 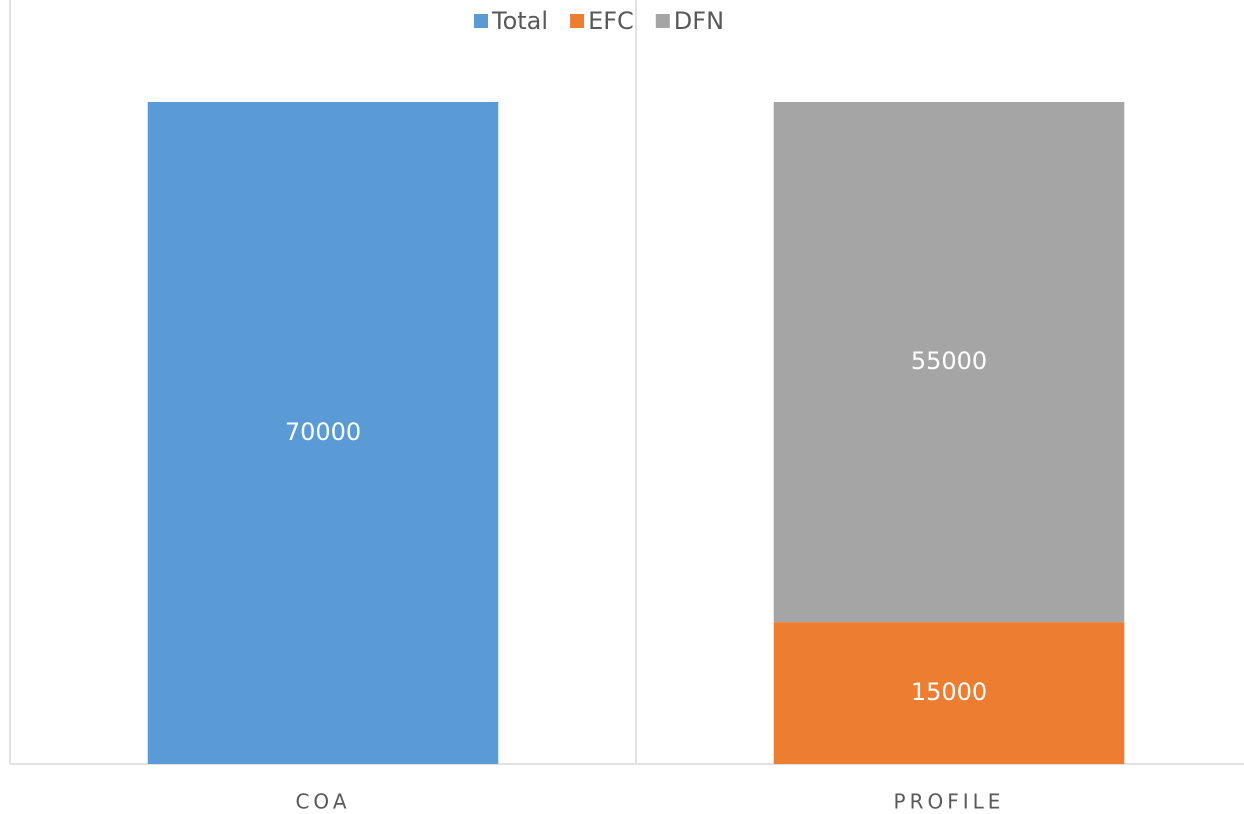 What do you see at coordinates (519, 21) in the screenshot?
I see `legend-label: Total` at bounding box center [519, 21].